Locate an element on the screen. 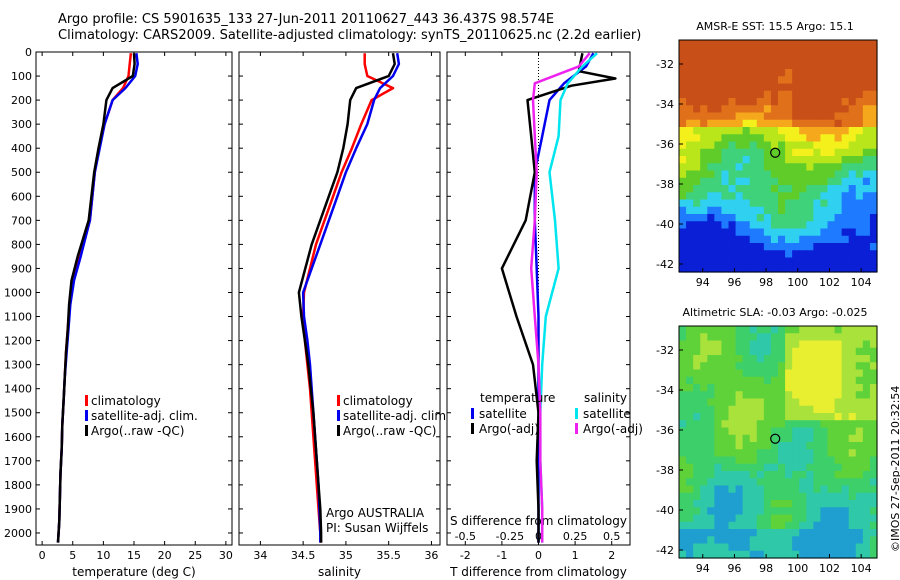 This screenshot has height=580, width=900. y-tick-label: 1400 is located at coordinates (18, 389).